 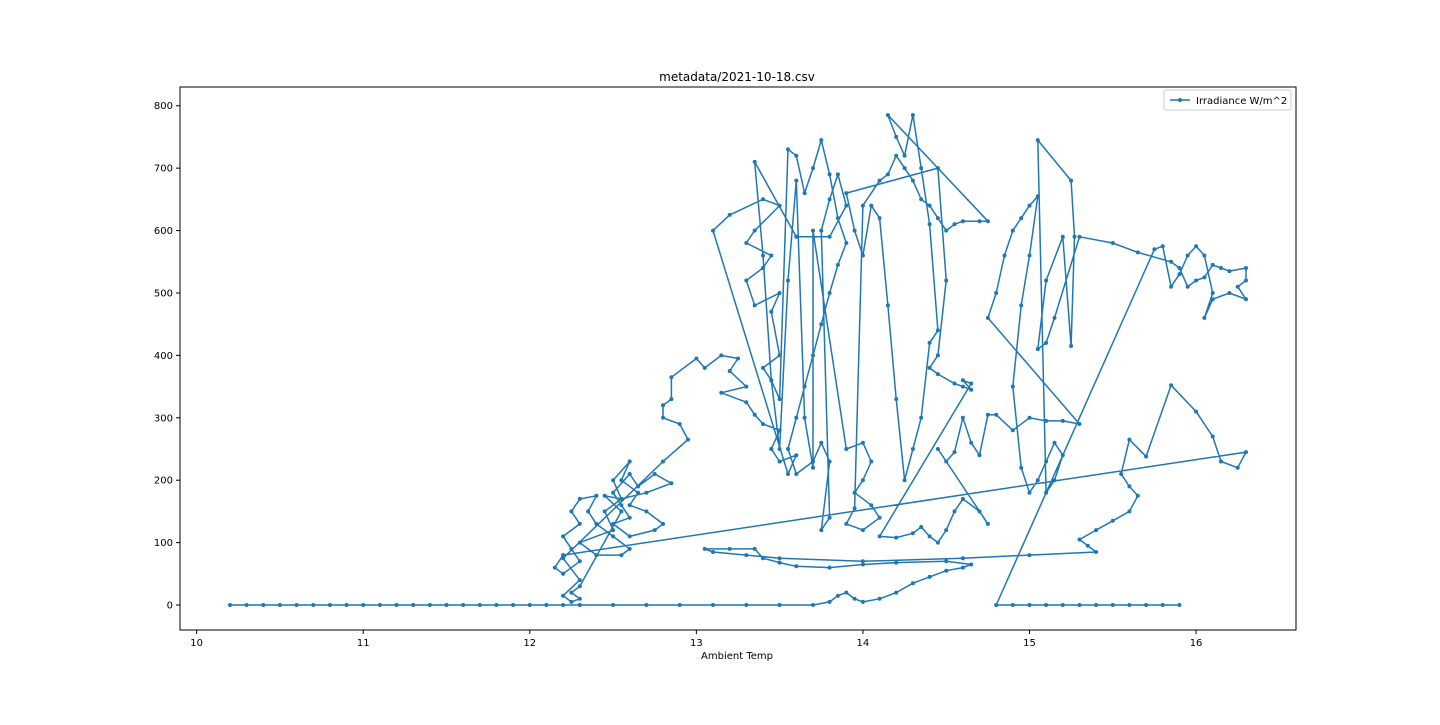 What do you see at coordinates (1241, 101) in the screenshot?
I see `legend-label: Irradiance W/m^2` at bounding box center [1241, 101].